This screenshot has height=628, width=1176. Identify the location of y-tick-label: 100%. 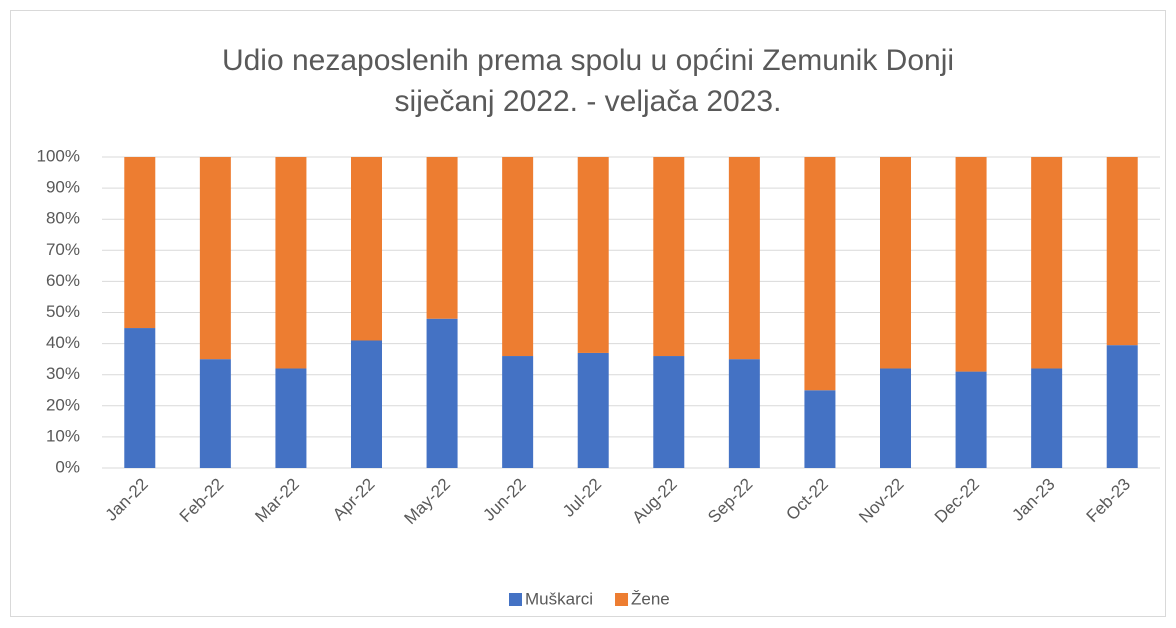
(58, 155).